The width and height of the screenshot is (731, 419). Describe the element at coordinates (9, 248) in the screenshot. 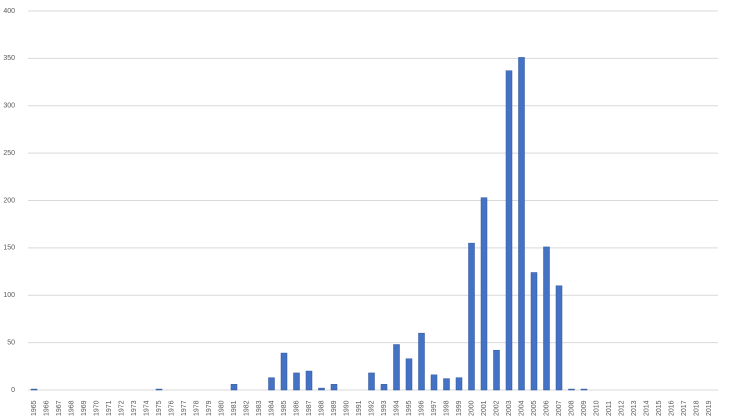

I see `y-tick-label: 150` at that location.